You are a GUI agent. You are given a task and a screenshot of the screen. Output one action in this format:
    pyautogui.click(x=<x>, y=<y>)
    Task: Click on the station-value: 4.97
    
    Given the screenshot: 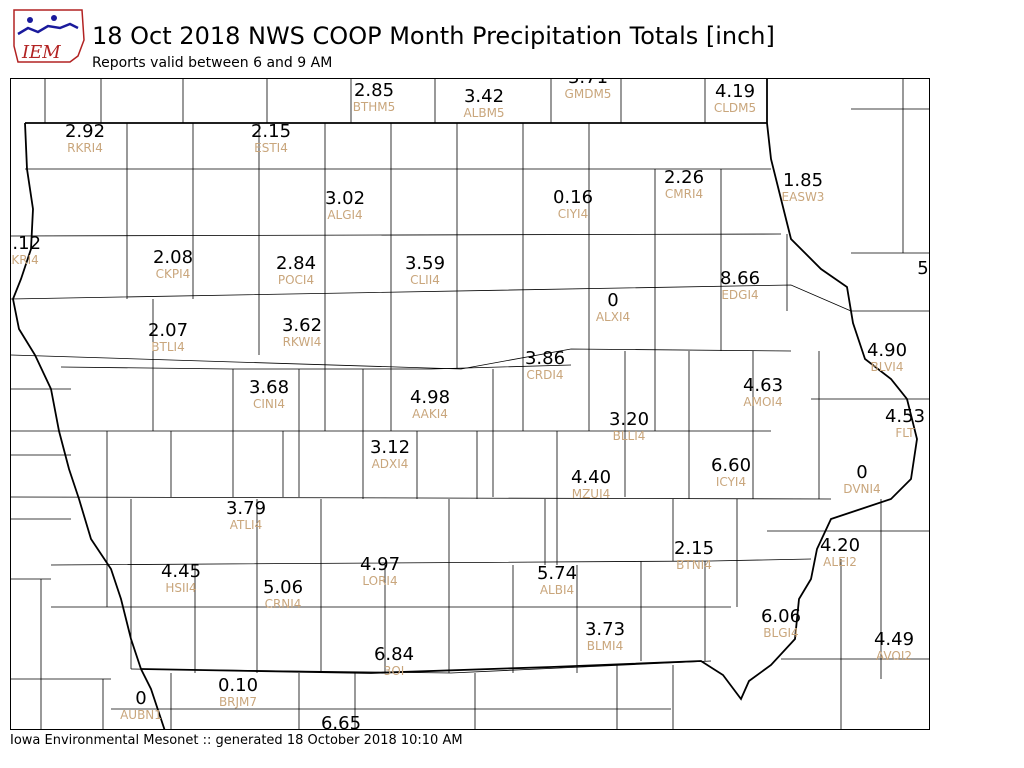 What is the action you would take?
    pyautogui.click(x=380, y=564)
    